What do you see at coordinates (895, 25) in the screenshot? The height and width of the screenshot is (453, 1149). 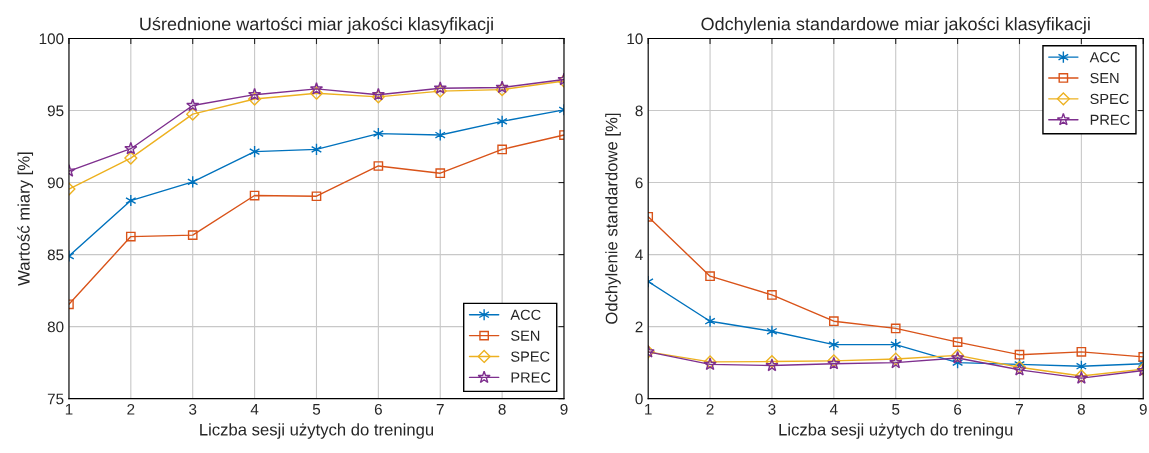 I see `chart-title: Odchylenia standardowe miar jakości klasyfikacji` at bounding box center [895, 25].